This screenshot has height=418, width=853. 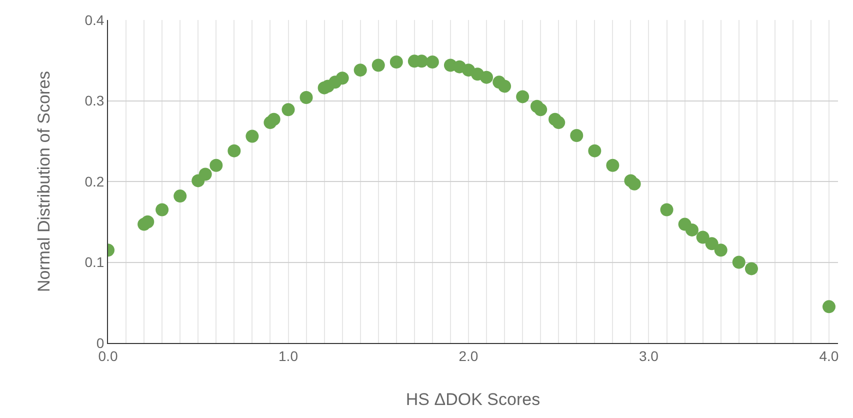 What do you see at coordinates (468, 356) in the screenshot?
I see `x-tick-label: 2.0` at bounding box center [468, 356].